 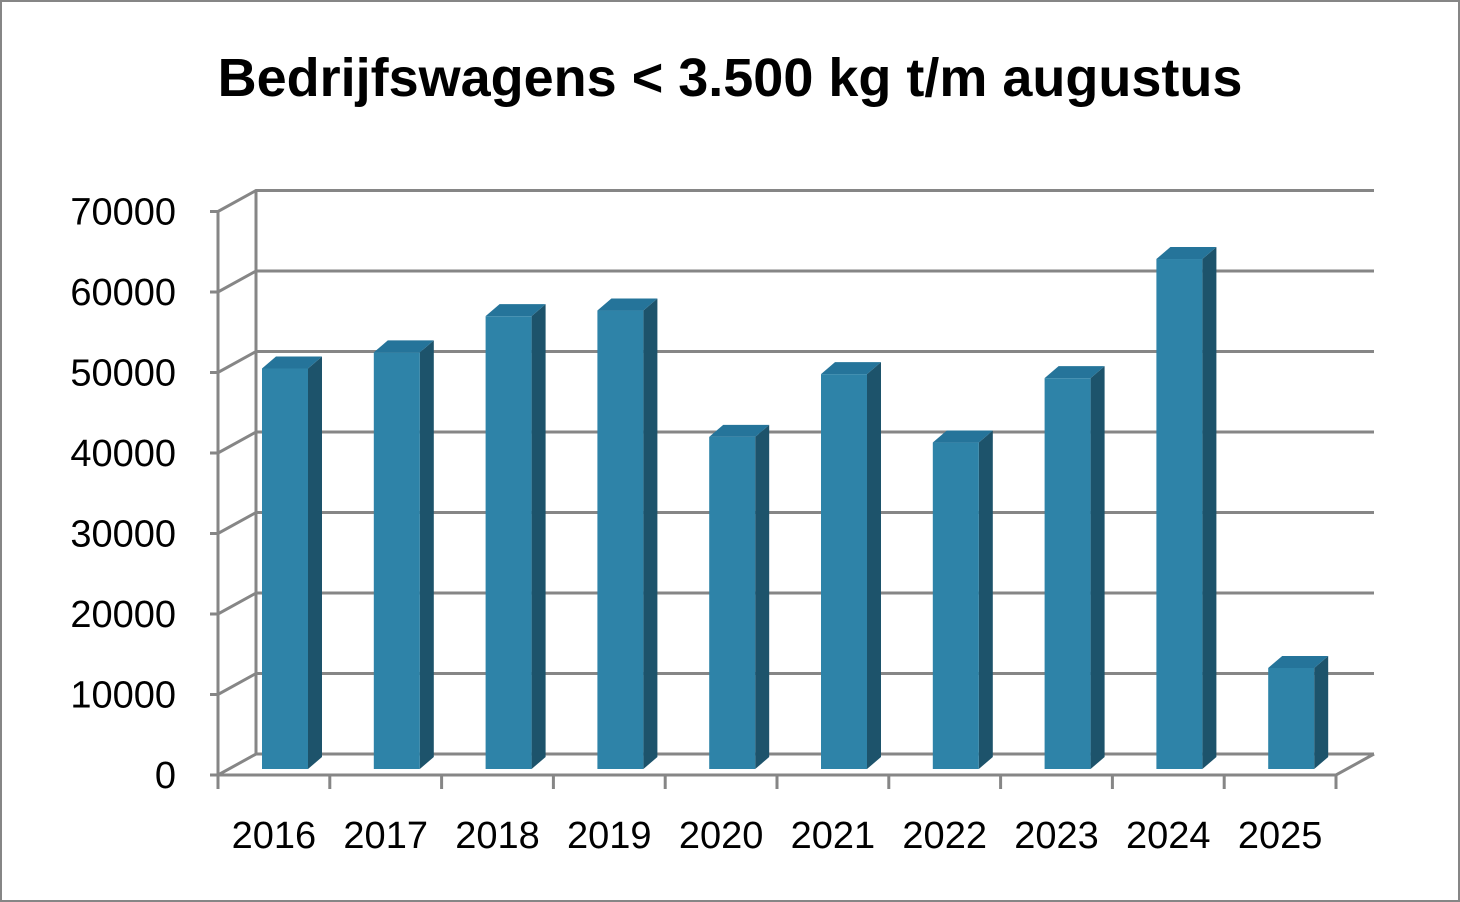 I want to click on x-tick-label: 2023, so click(x=1056, y=836).